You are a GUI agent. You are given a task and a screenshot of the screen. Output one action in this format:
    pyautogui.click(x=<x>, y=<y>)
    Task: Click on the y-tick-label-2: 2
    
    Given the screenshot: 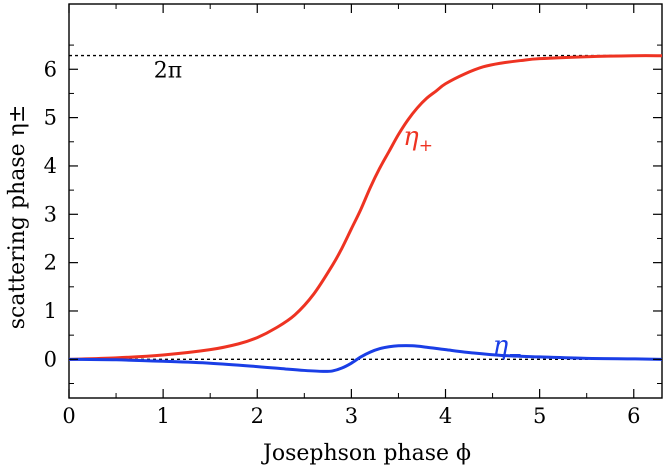 What is the action you would take?
    pyautogui.click(x=50, y=263)
    